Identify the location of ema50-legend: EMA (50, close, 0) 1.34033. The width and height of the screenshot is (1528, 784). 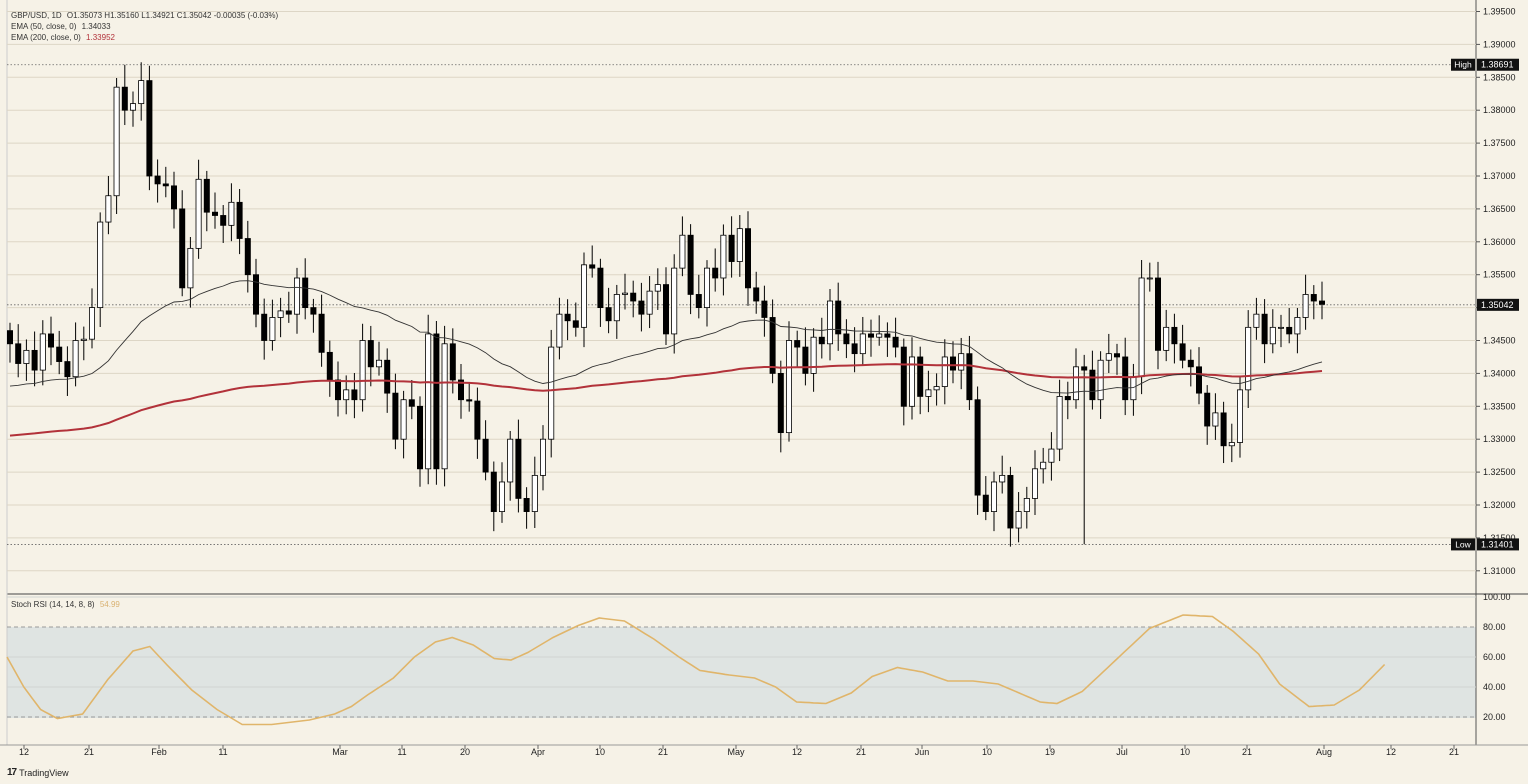
(62, 26).